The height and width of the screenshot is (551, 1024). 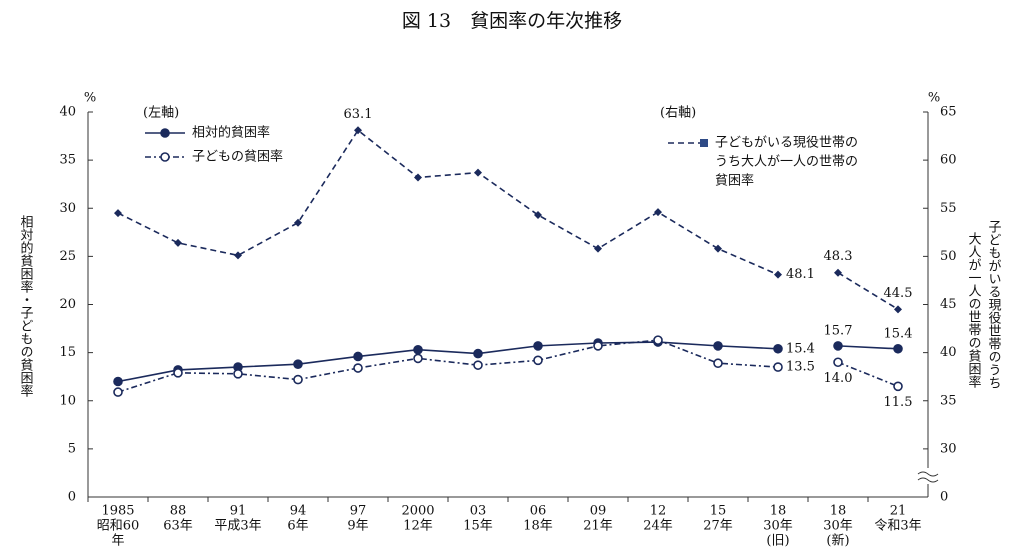 What do you see at coordinates (718, 511) in the screenshot?
I see `x-tick-label: 15` at bounding box center [718, 511].